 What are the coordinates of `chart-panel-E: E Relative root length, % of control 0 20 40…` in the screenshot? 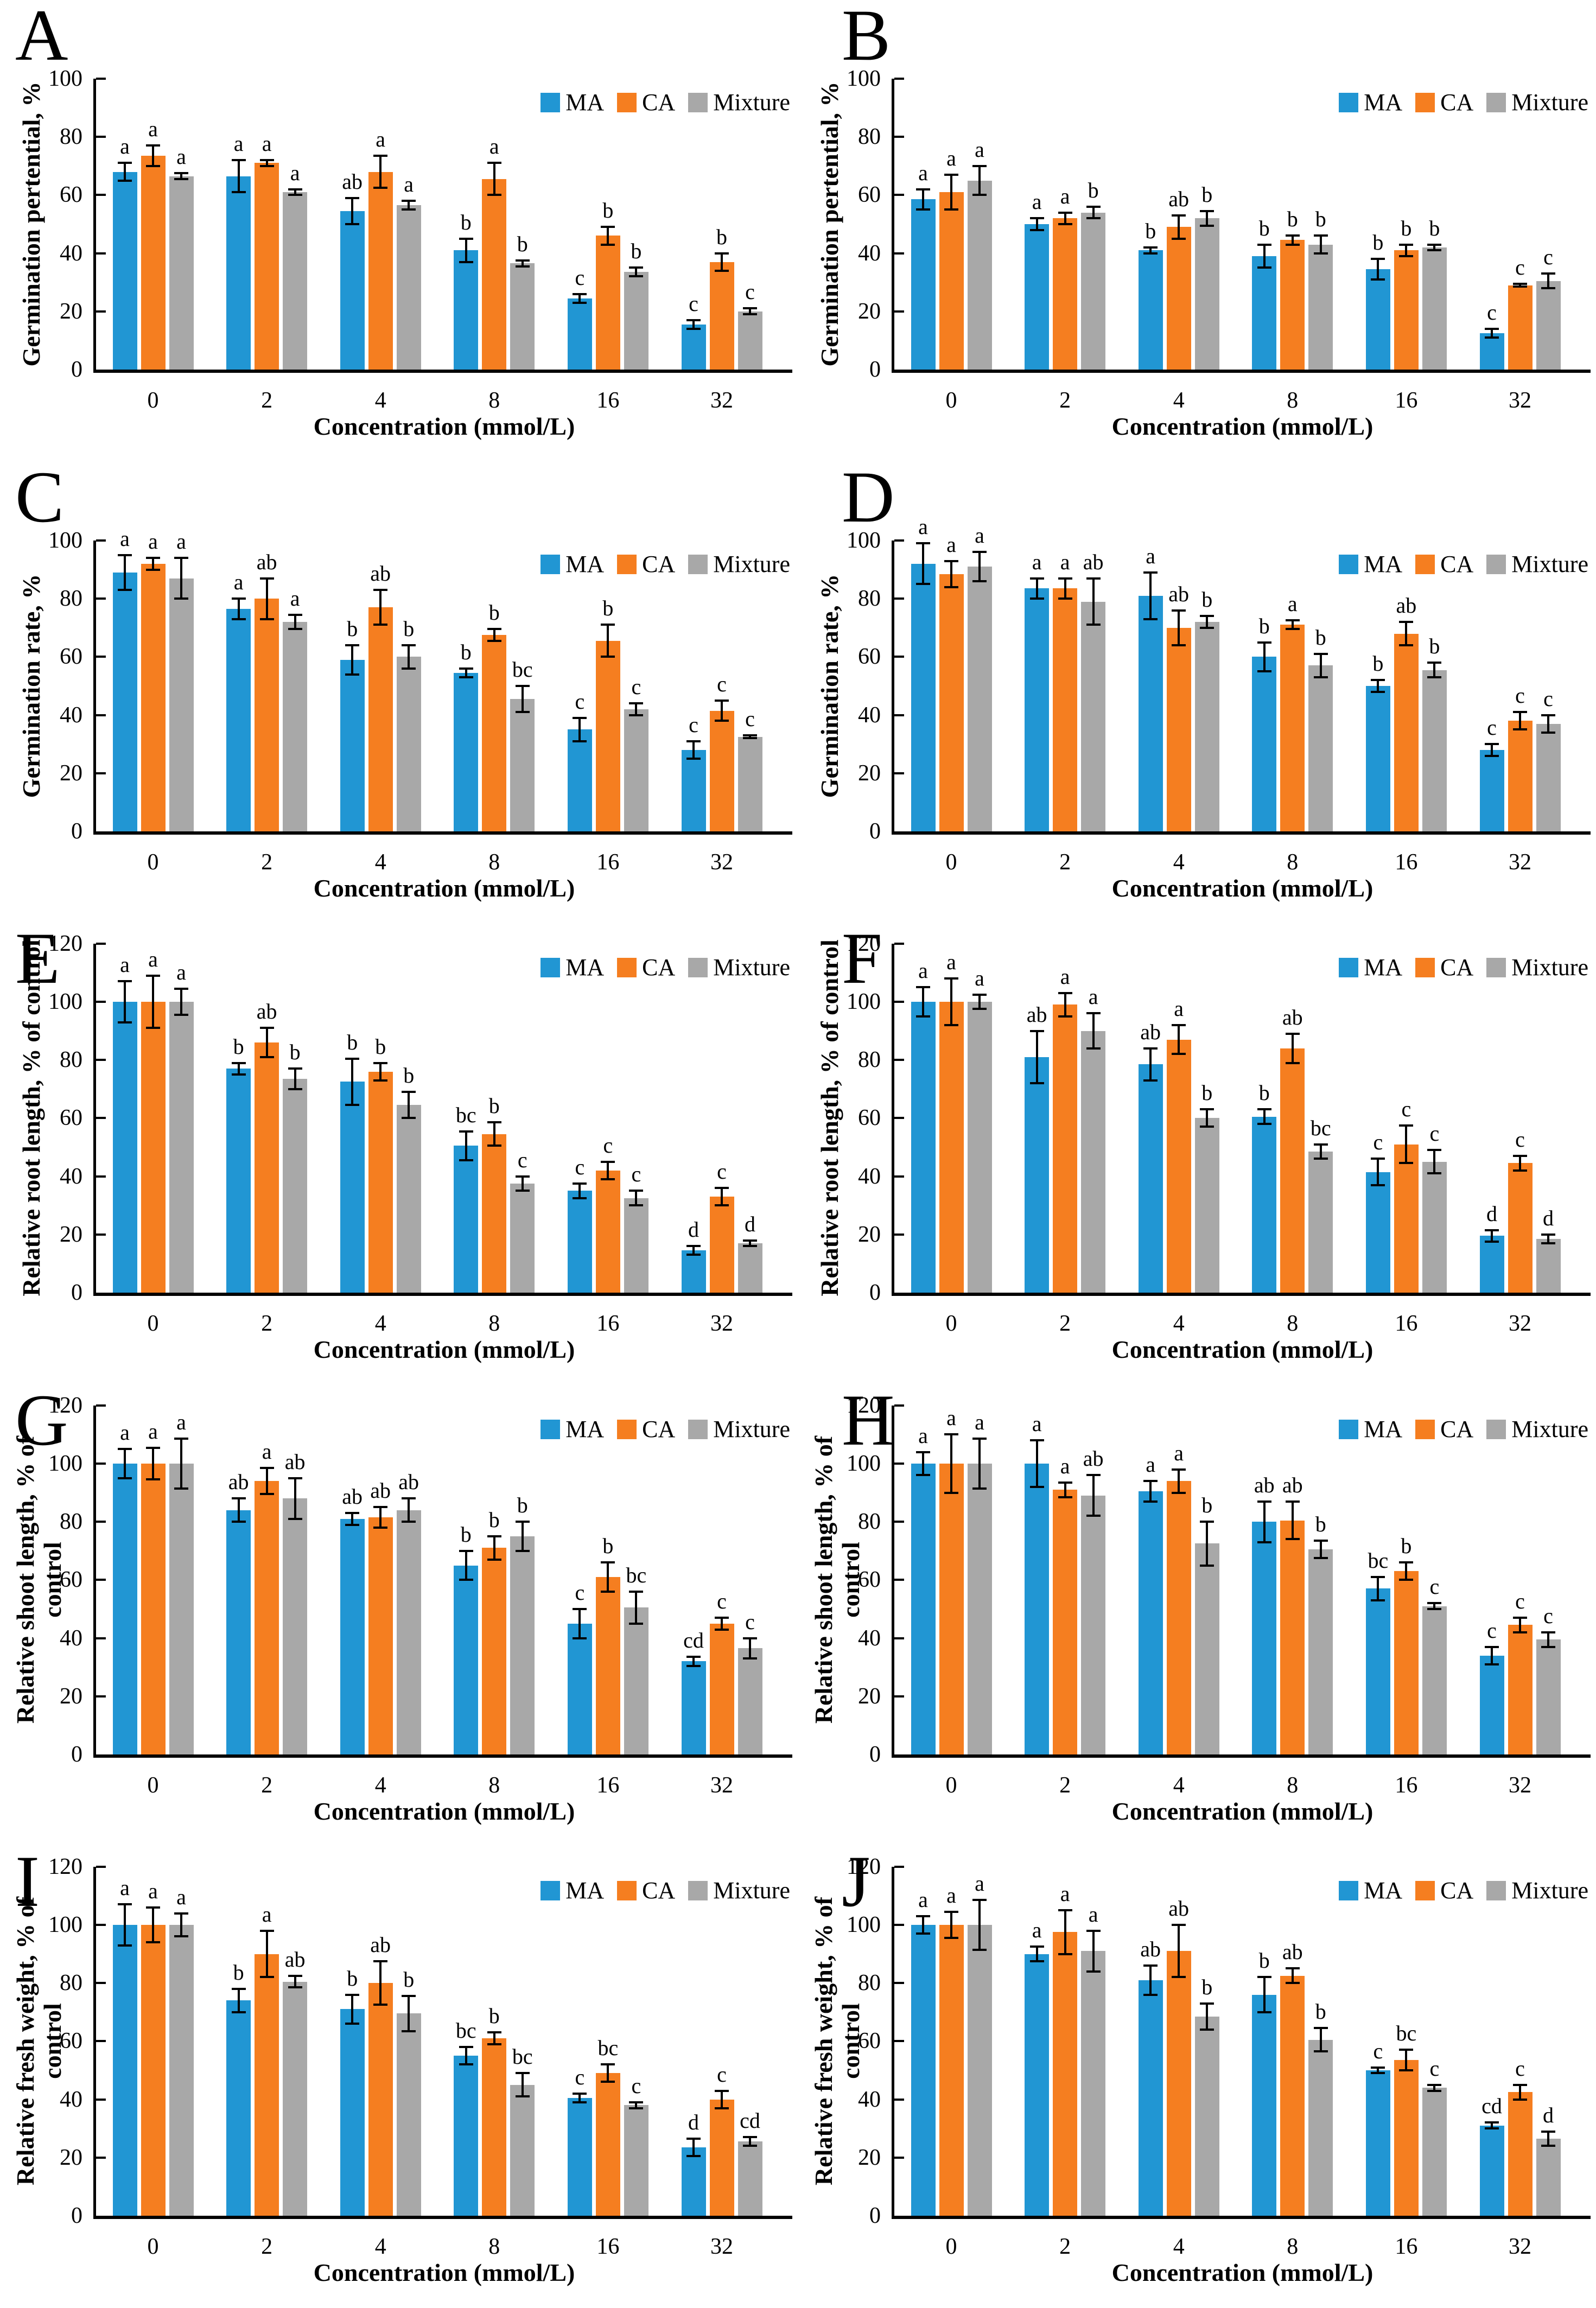 It's located at (399, 1151).